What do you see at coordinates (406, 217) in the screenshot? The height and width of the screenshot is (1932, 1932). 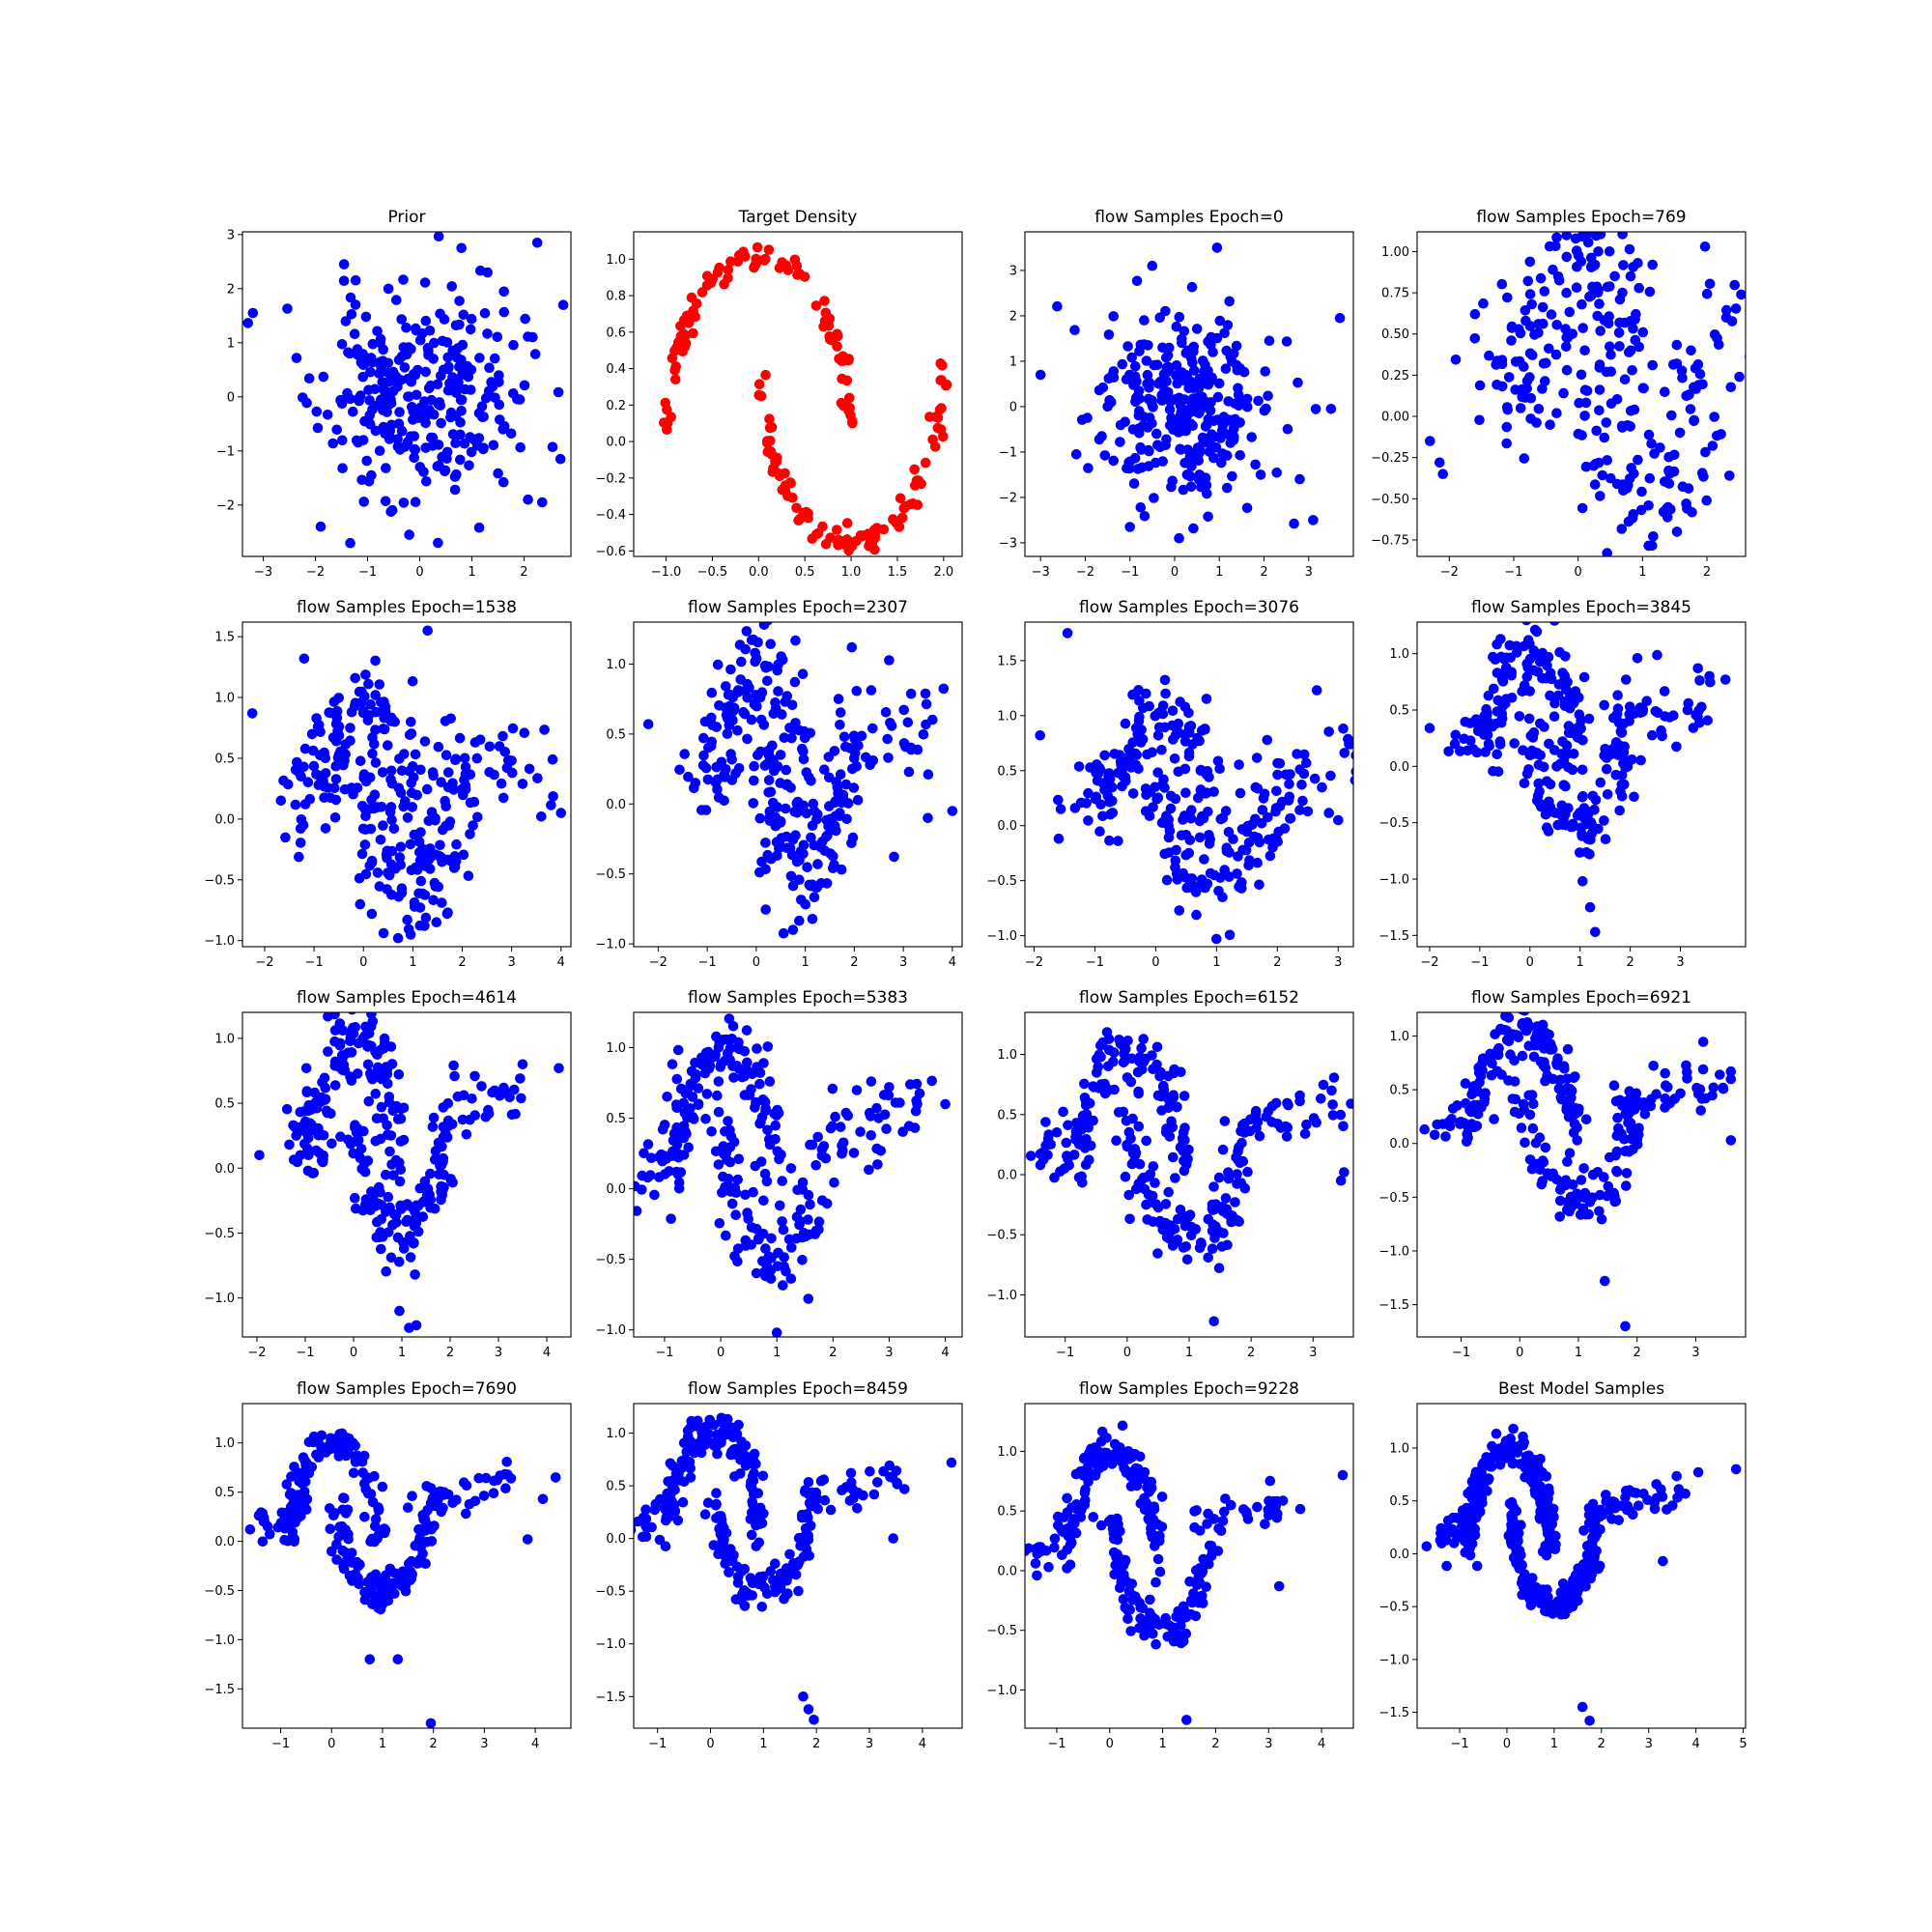 I see `panel-title: Prior` at bounding box center [406, 217].